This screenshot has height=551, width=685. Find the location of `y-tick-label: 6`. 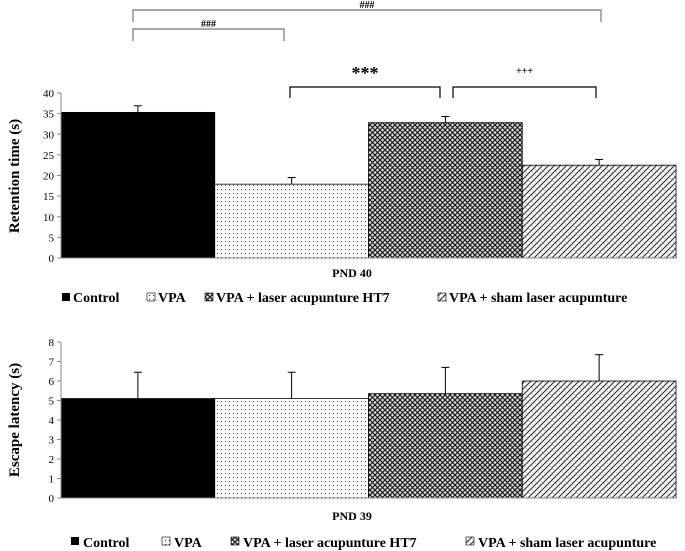

y-tick-label: 6 is located at coordinates (52, 382).